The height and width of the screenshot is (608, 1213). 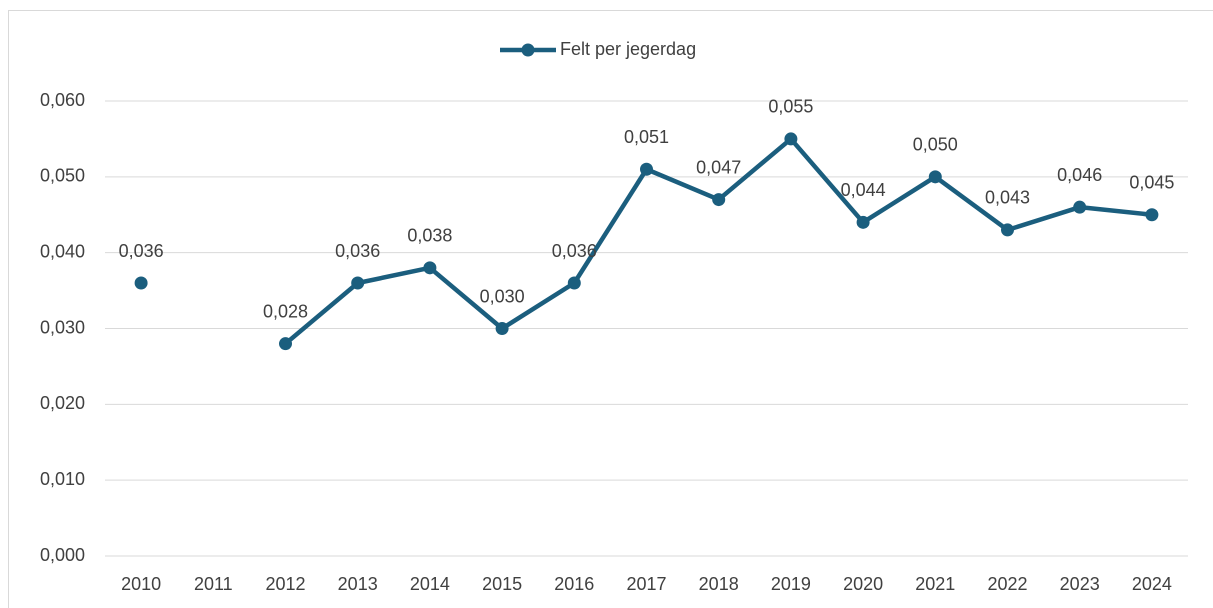 What do you see at coordinates (718, 167) in the screenshot?
I see `data-label: 0,047` at bounding box center [718, 167].